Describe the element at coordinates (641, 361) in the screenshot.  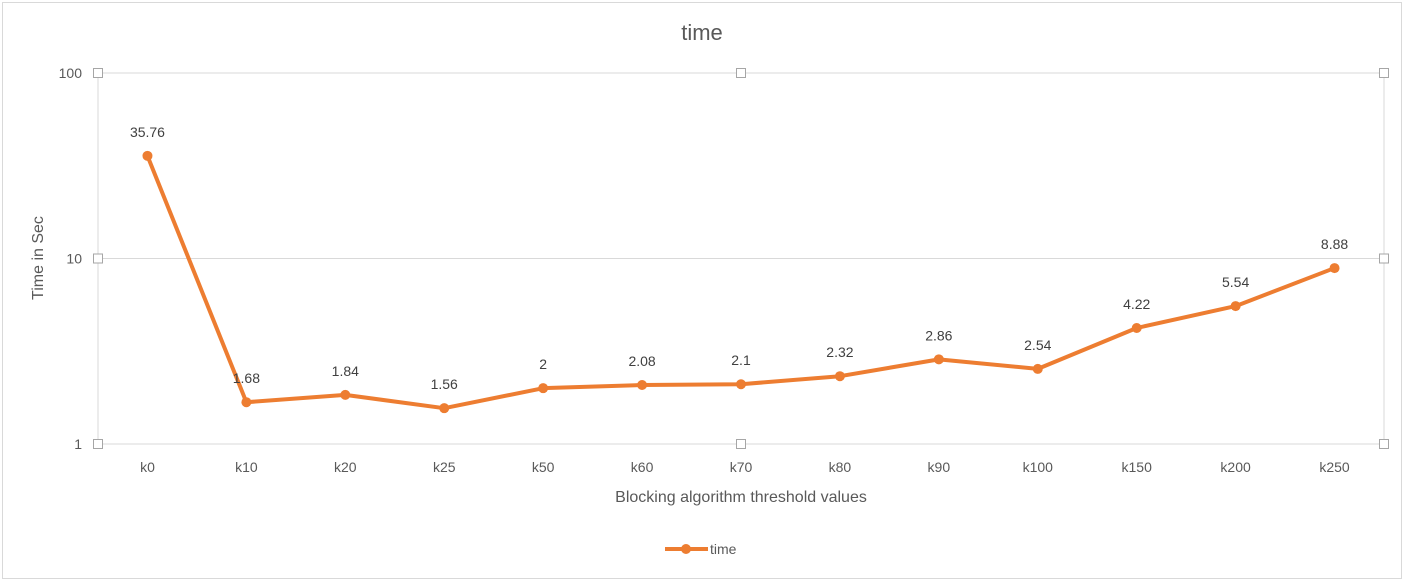
I see `data-label-k60: 2.08` at that location.